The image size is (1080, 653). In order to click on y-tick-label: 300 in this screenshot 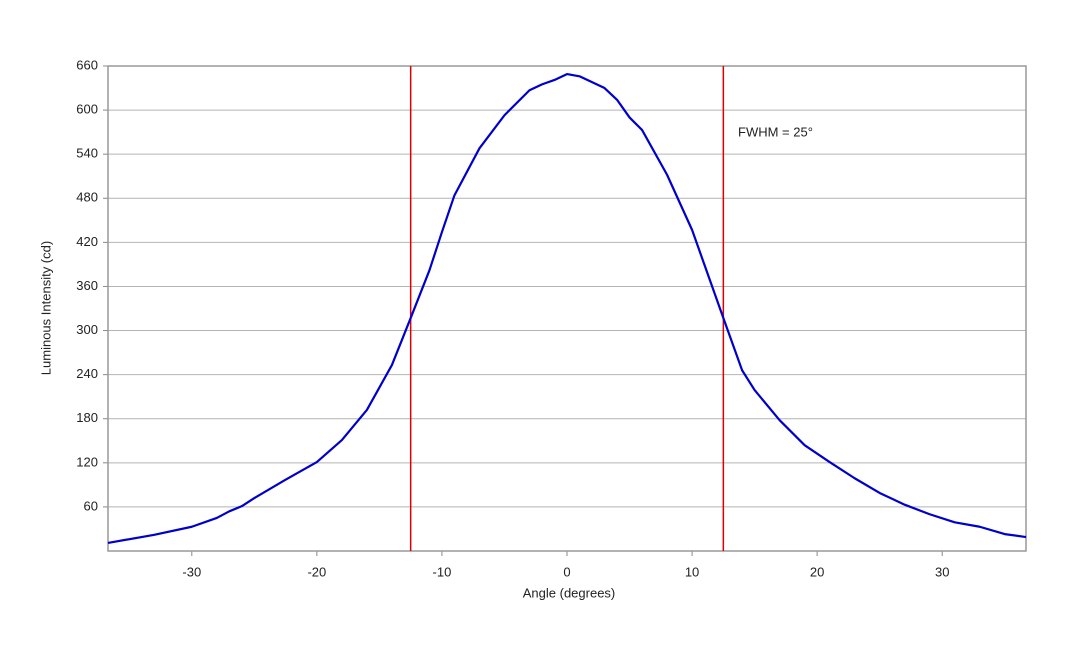, I will do `click(87, 329)`.